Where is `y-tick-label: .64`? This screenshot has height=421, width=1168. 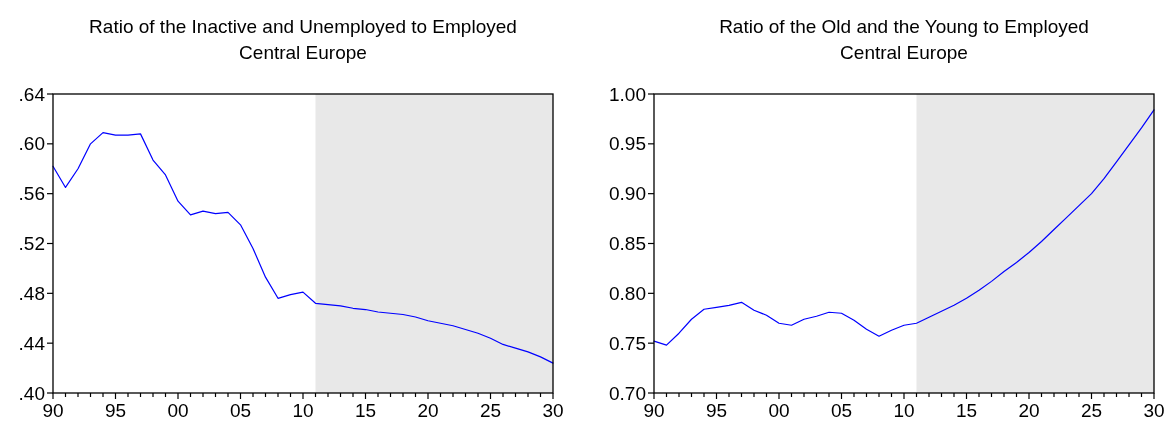 y-tick-label: .64 is located at coordinates (32, 94).